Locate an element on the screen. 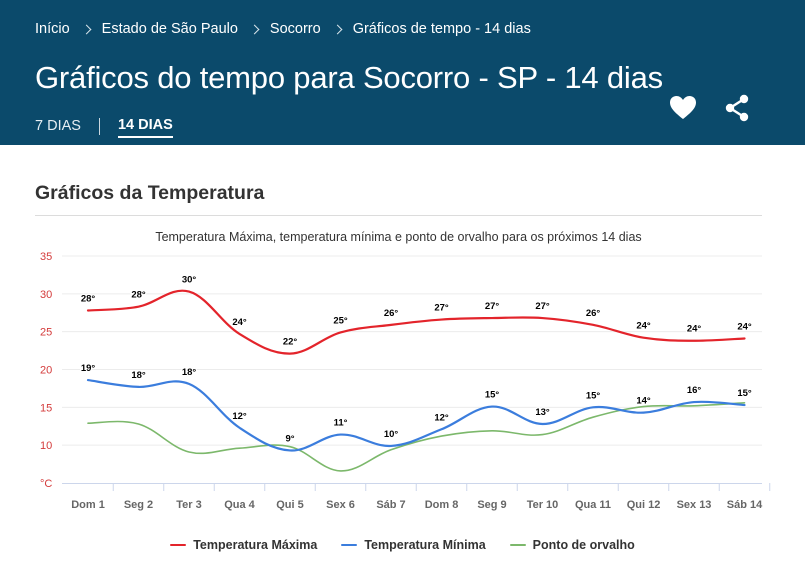 Image resolution: width=805 pixels, height=583 pixels. legend-swatch-max is located at coordinates (178, 545).